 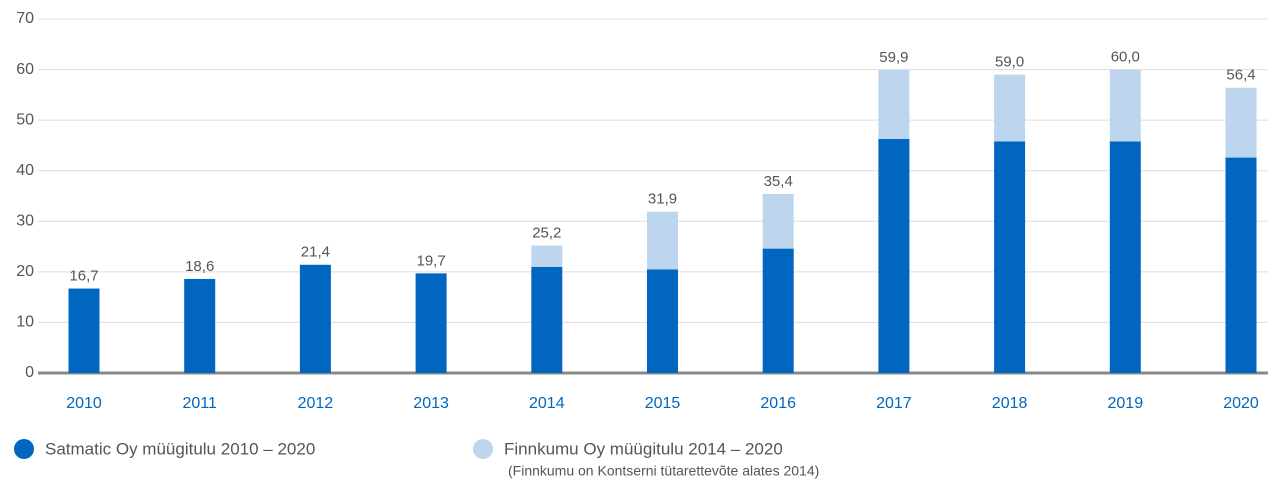 I want to click on total-label: 60,0, so click(x=1125, y=57).